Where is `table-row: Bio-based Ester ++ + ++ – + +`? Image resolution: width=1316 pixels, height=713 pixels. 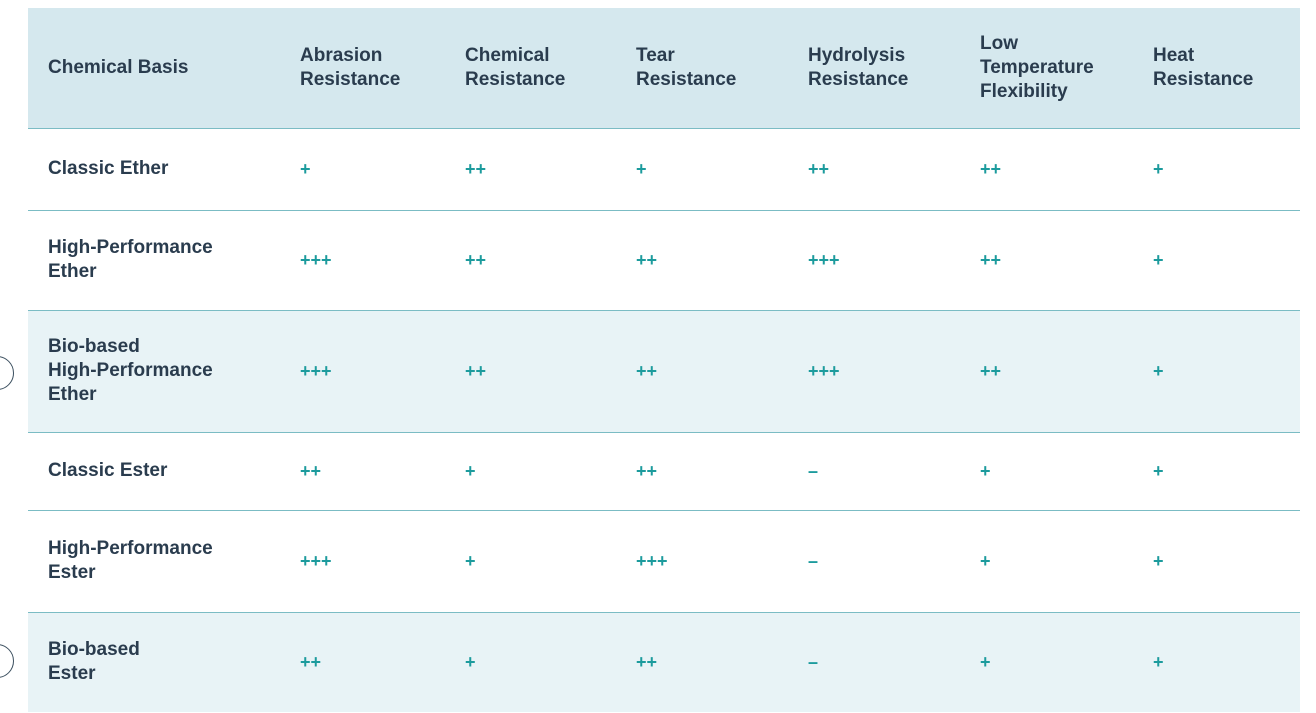 table-row: Bio-based Ester ++ + ++ – + + is located at coordinates (664, 661).